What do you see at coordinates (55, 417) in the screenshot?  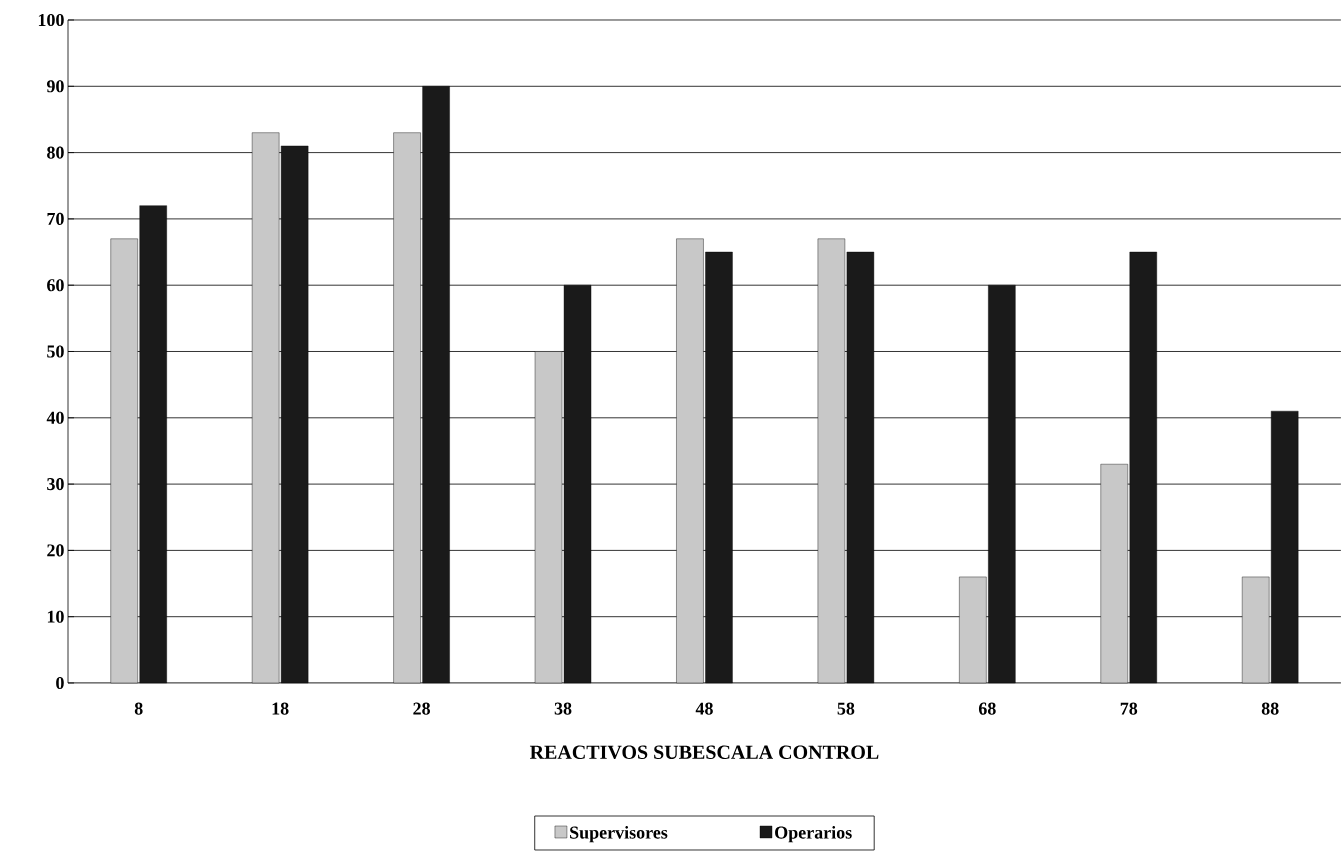 I see `y-tick-label: 40` at bounding box center [55, 417].